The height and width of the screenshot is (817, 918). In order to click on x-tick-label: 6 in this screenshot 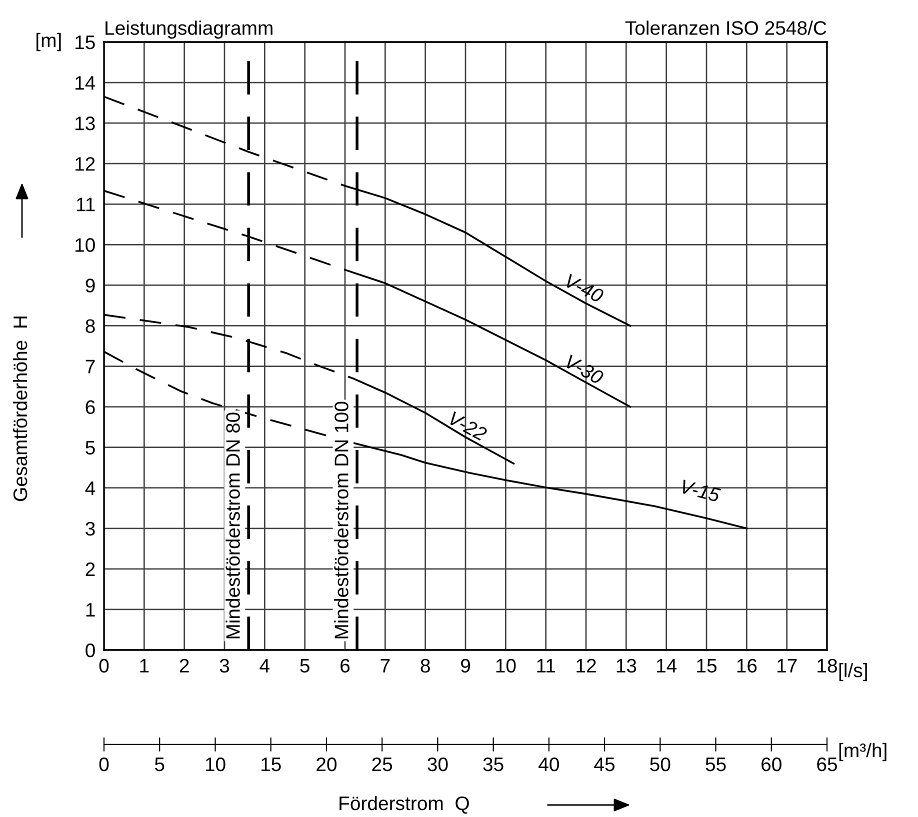, I will do `click(345, 665)`.